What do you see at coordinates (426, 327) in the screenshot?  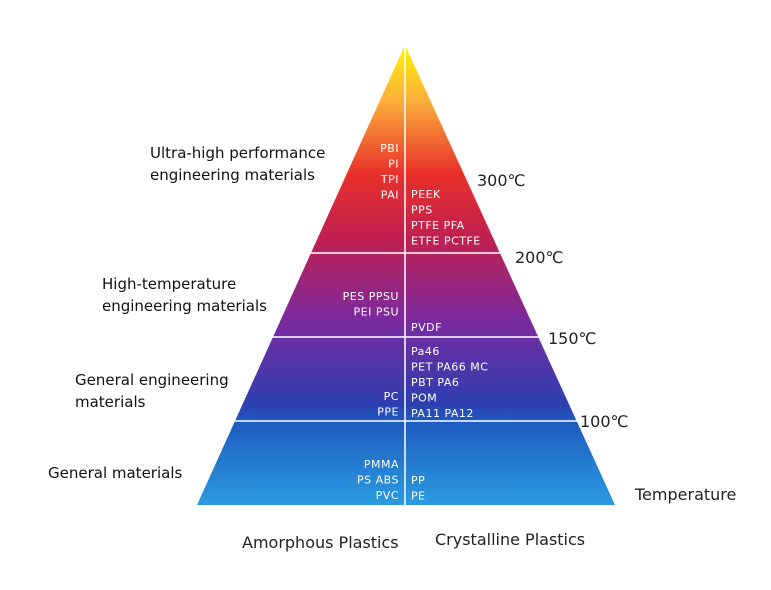 I see `crystalline-material: PVDF` at bounding box center [426, 327].